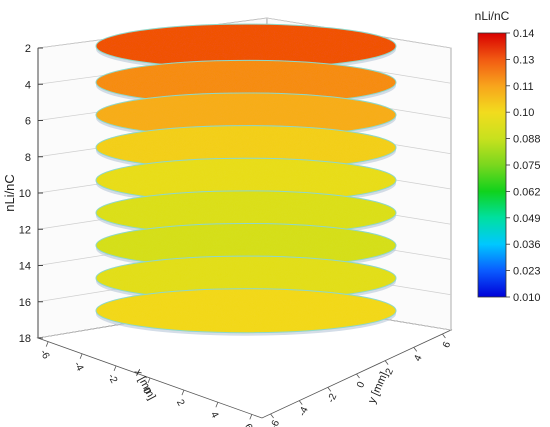  What do you see at coordinates (180, 403) in the screenshot?
I see `x-tick-label: 2` at bounding box center [180, 403].